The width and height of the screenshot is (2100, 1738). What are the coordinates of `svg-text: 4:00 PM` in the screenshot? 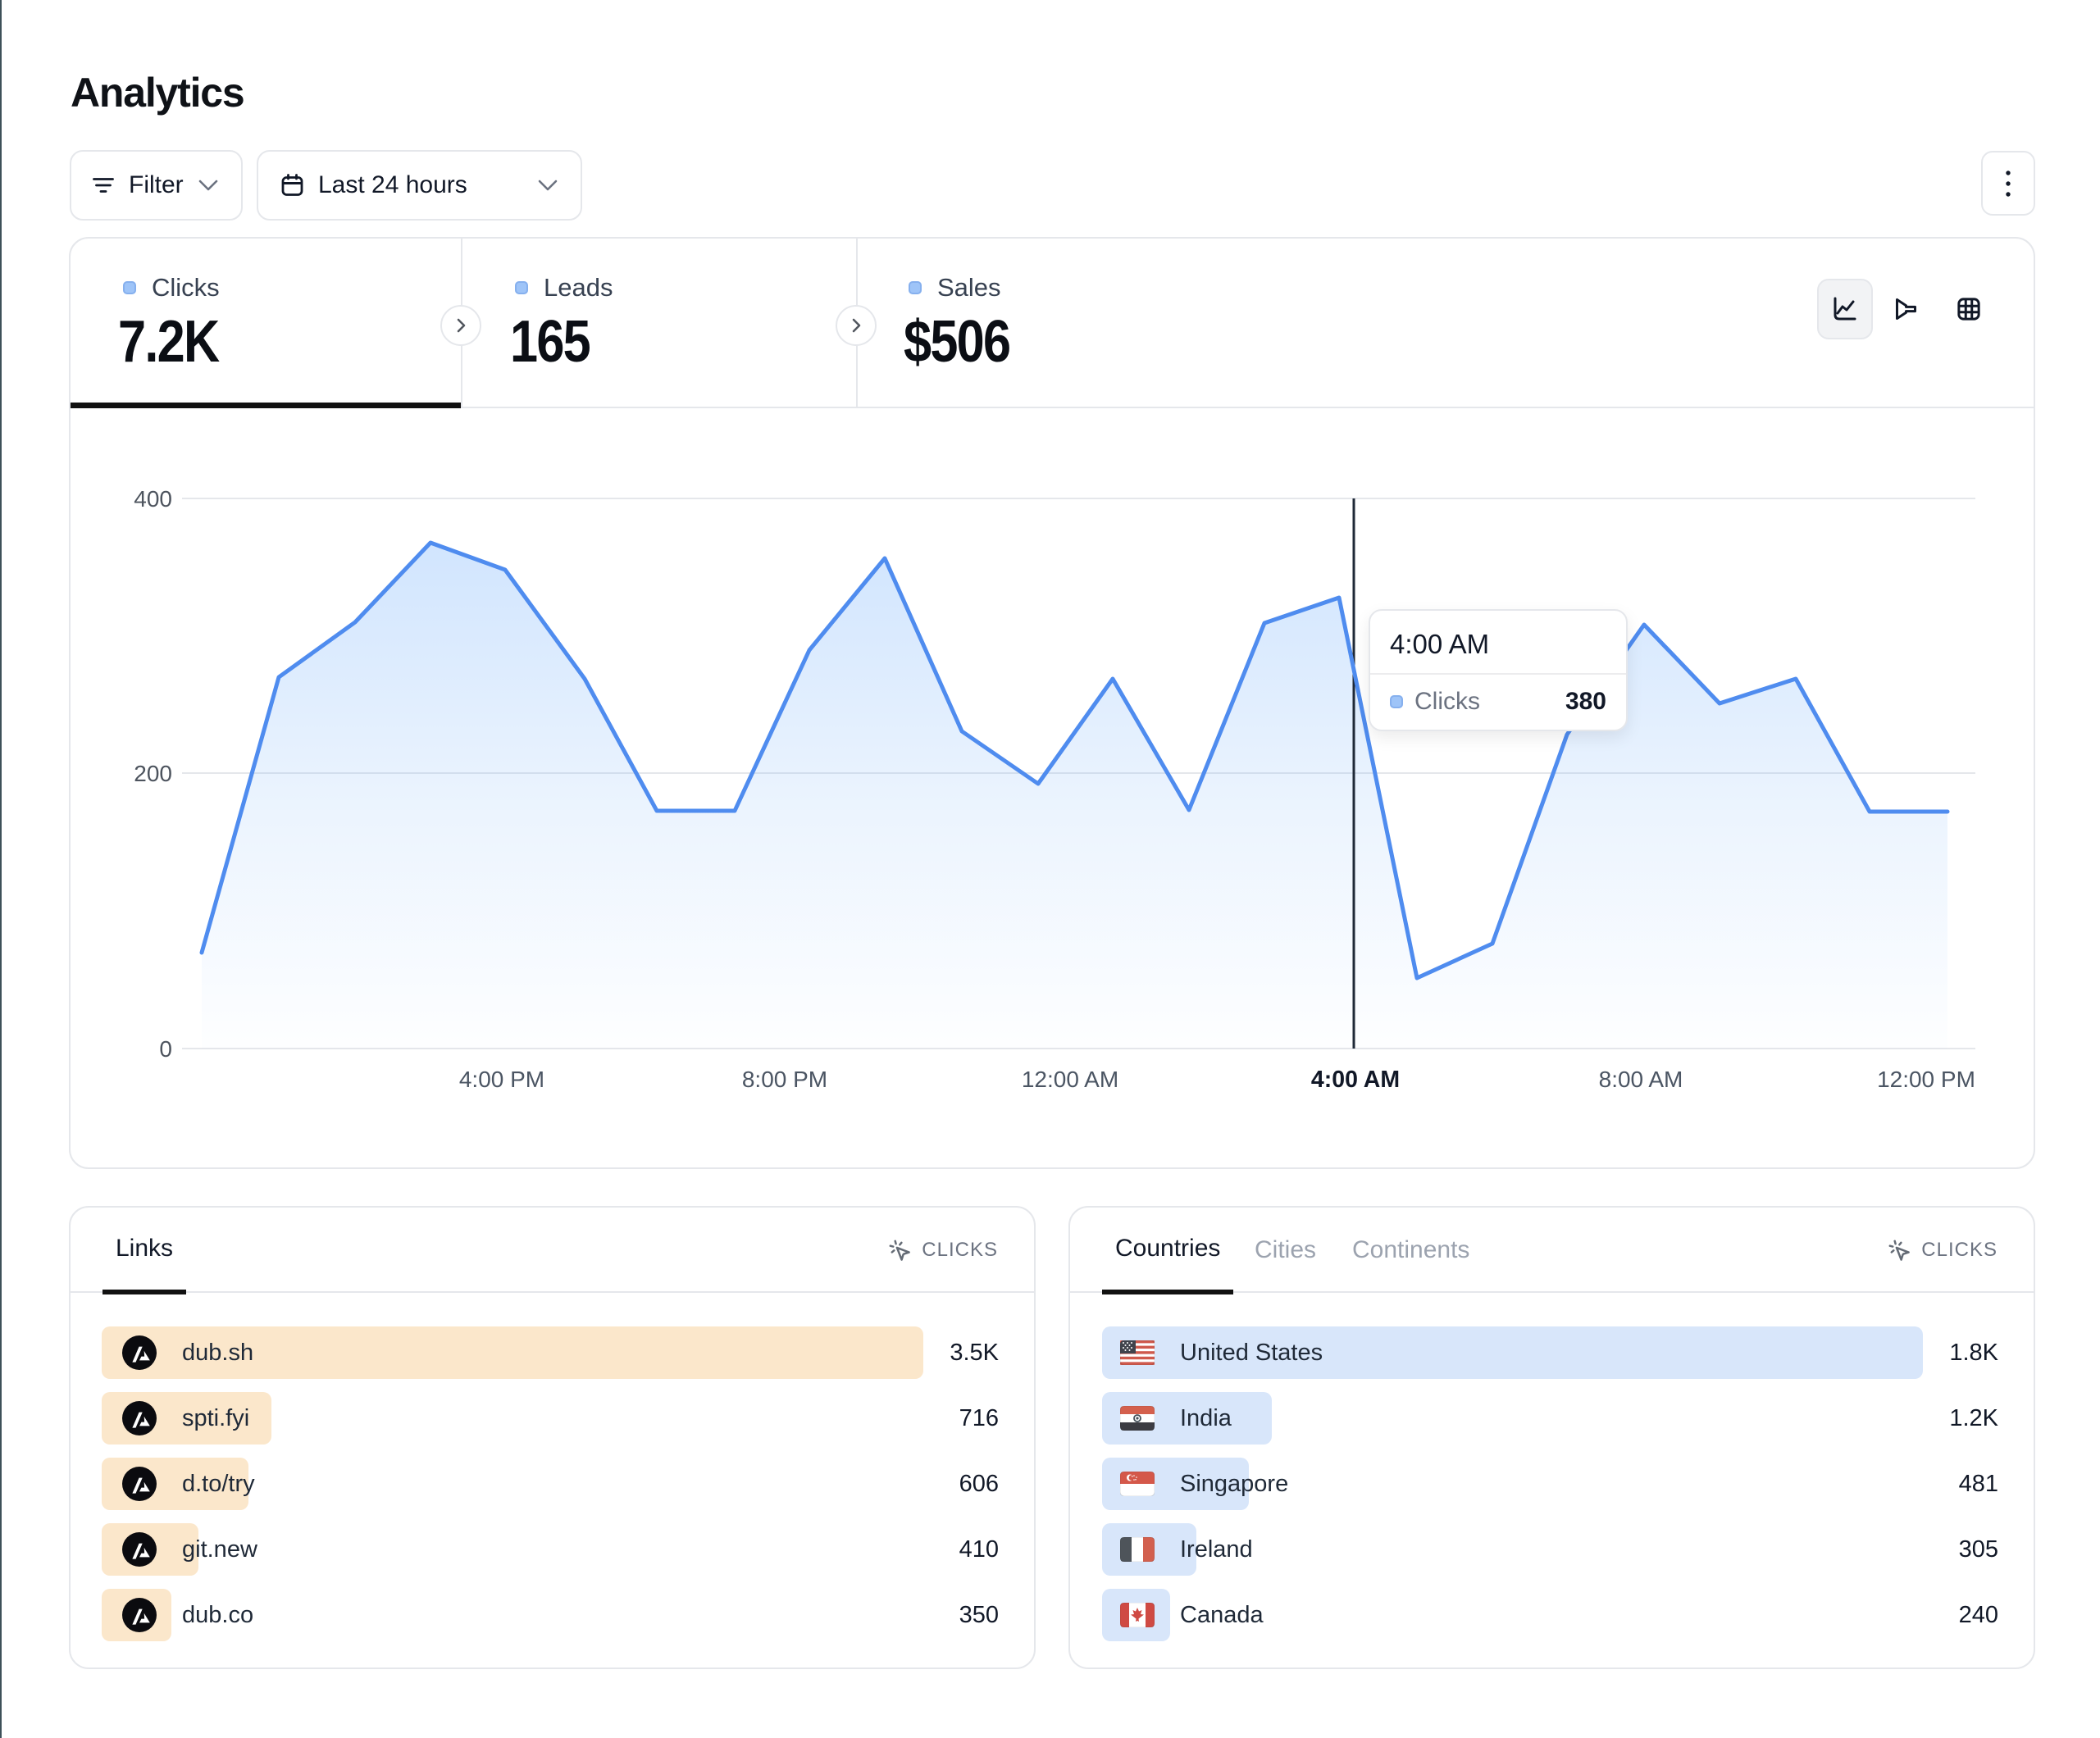 It's located at (501, 1079).